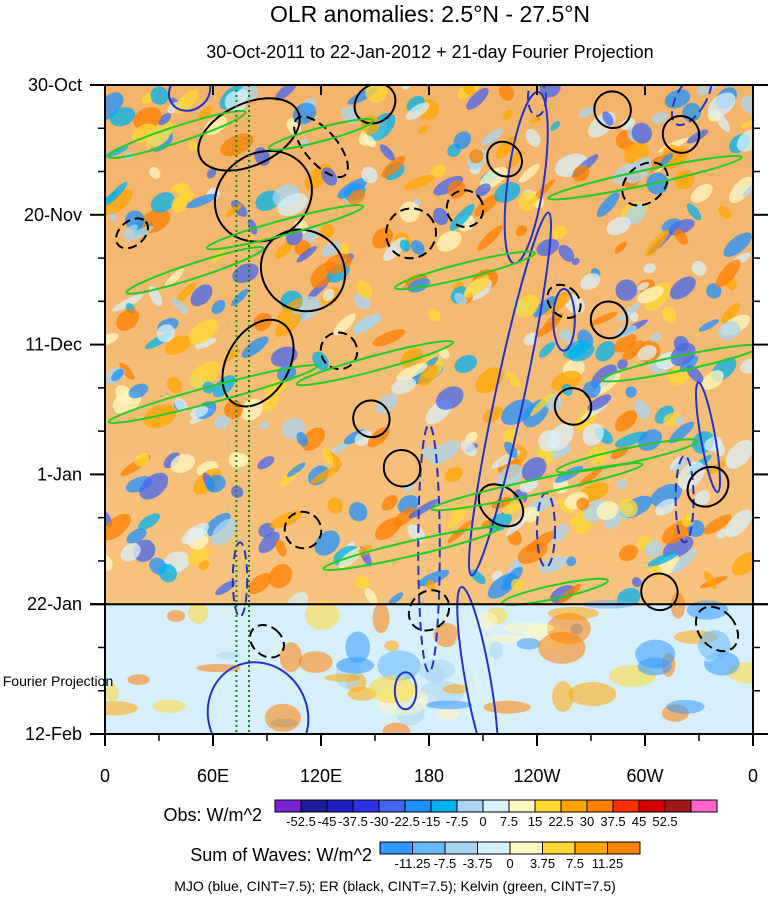 Image resolution: width=772 pixels, height=899 pixels. I want to click on colorbar-tick-label: 0, so click(482, 821).